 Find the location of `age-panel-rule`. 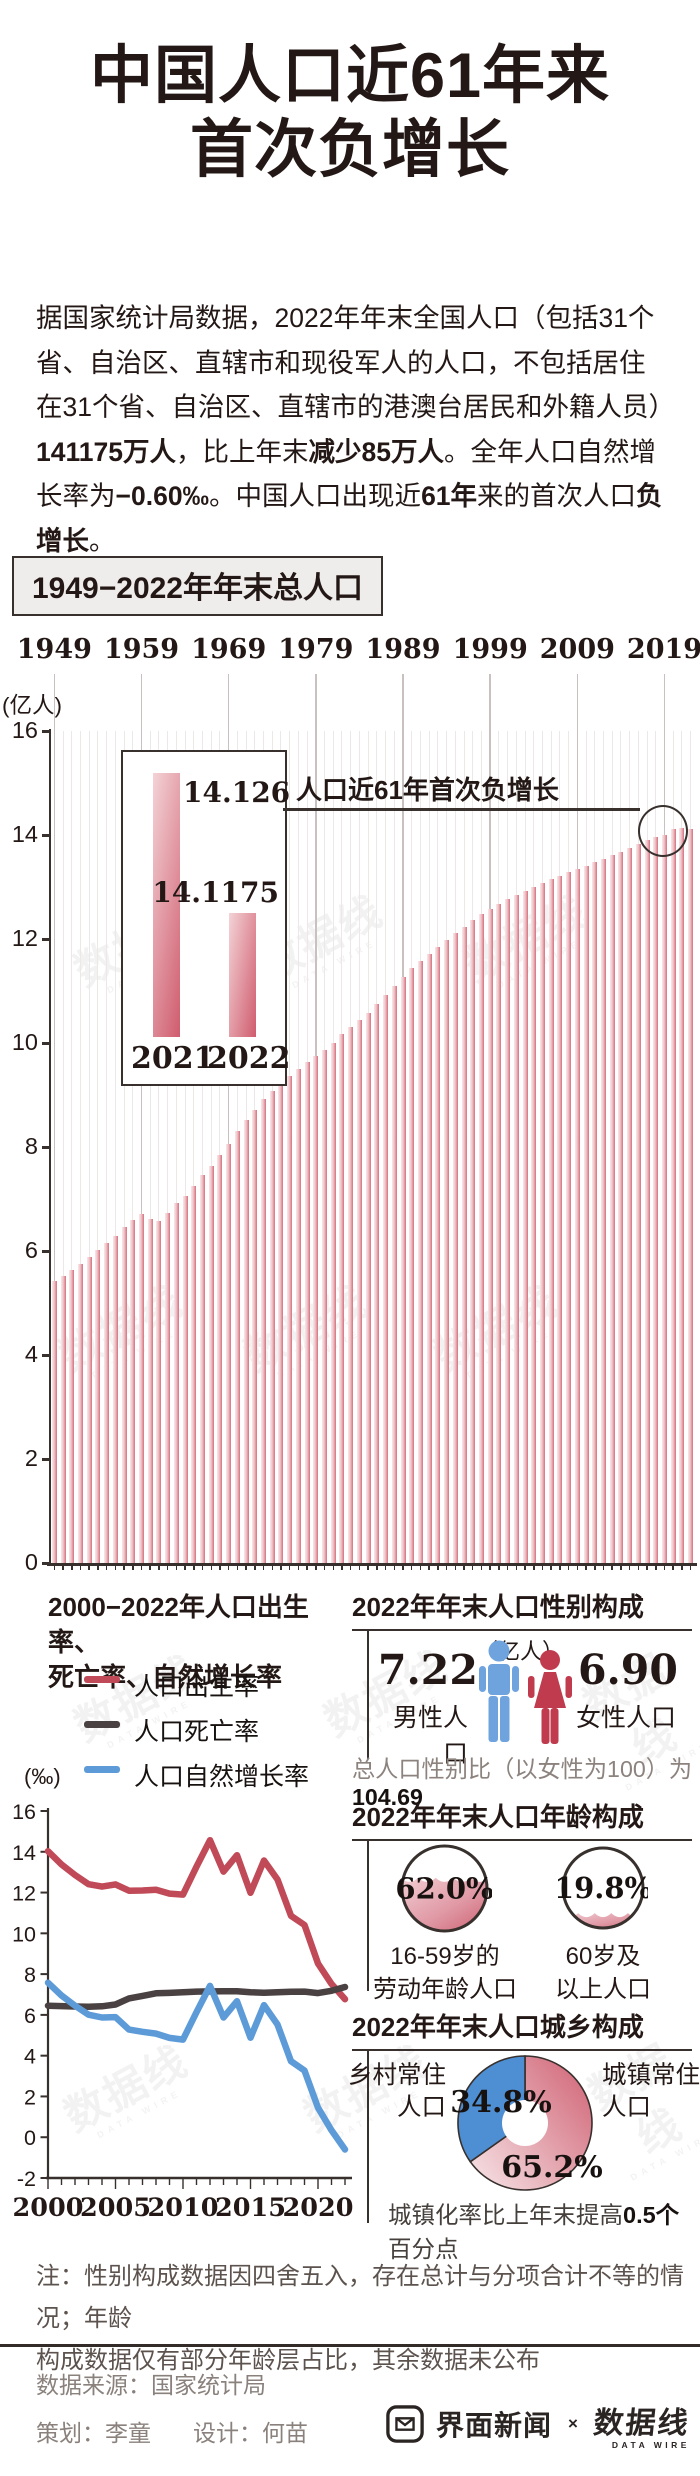

age-panel-rule is located at coordinates (522, 1840).